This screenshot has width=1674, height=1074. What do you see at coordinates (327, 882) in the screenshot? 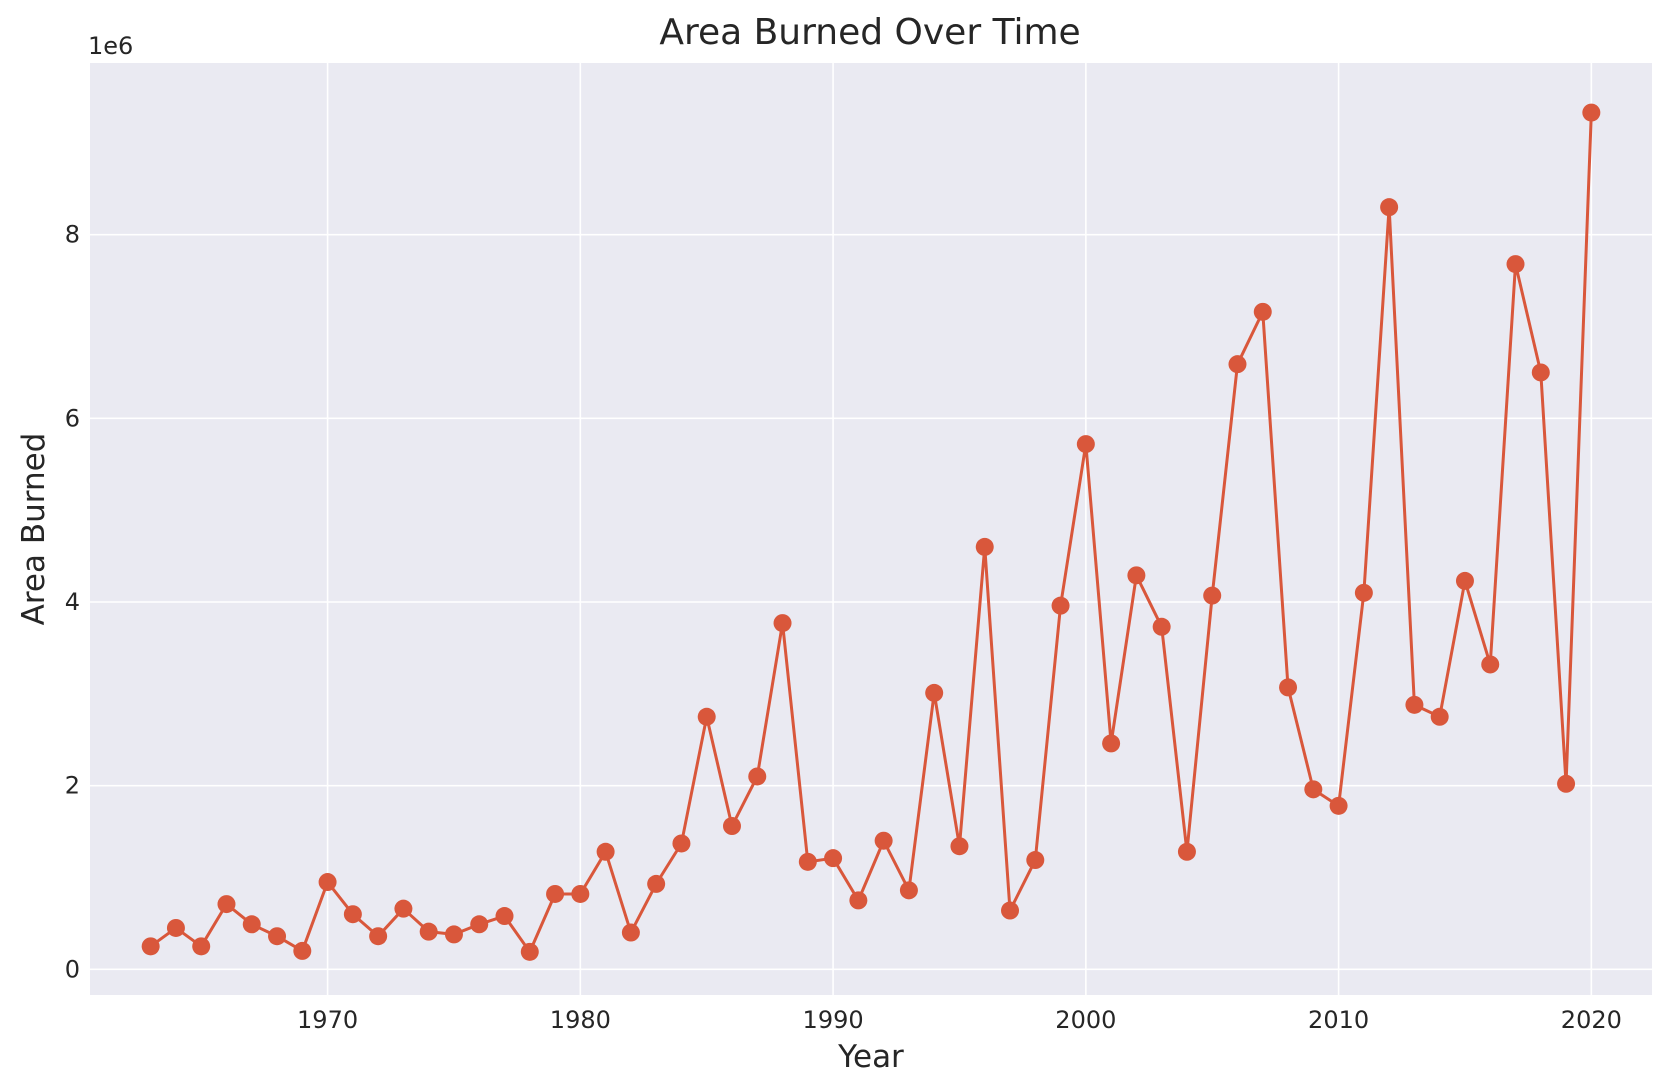
I see `data-point-1970` at bounding box center [327, 882].